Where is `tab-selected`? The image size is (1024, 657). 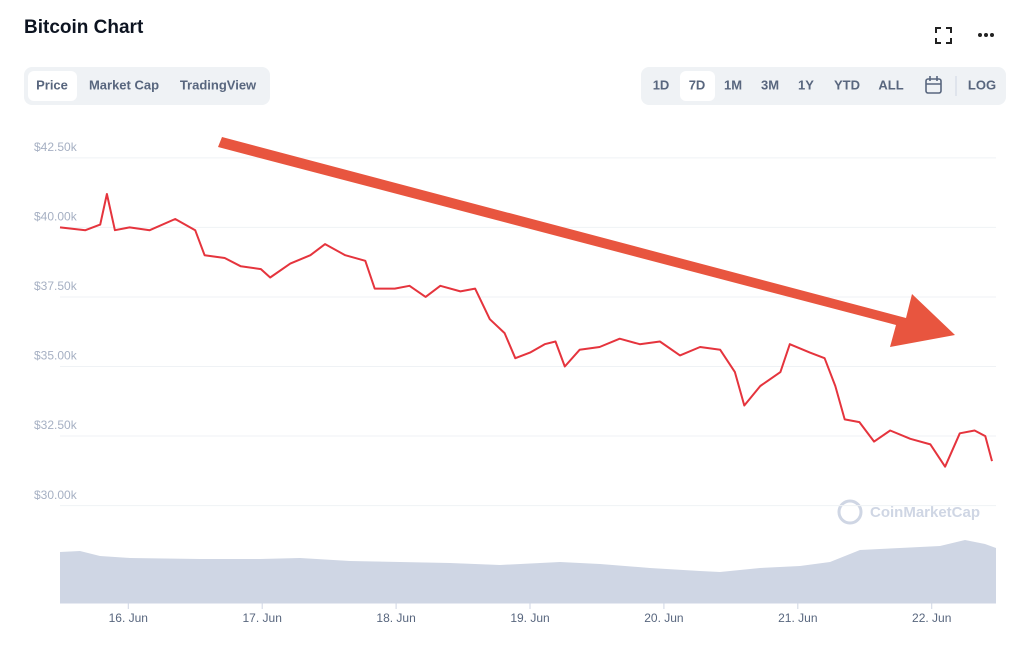 tab-selected is located at coordinates (52, 86).